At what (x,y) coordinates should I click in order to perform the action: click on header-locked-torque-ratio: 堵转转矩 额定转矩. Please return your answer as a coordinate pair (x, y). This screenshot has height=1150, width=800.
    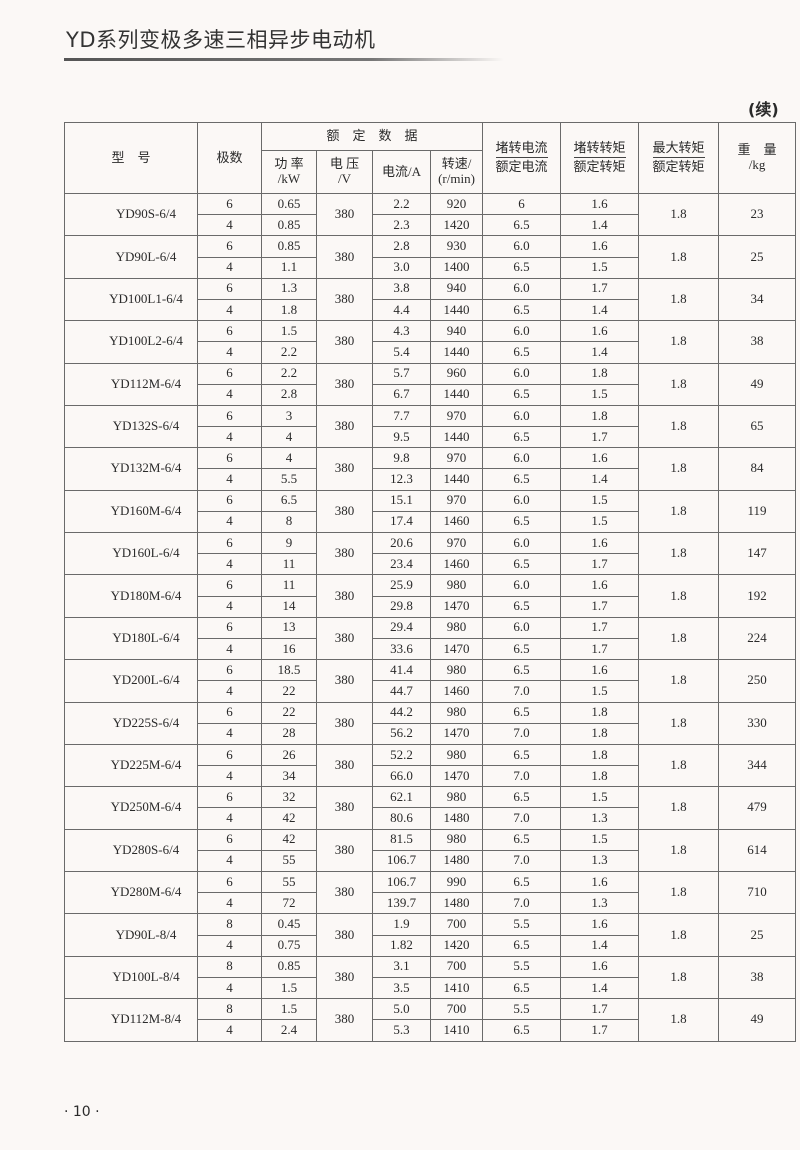
    Looking at the image, I should click on (600, 158).